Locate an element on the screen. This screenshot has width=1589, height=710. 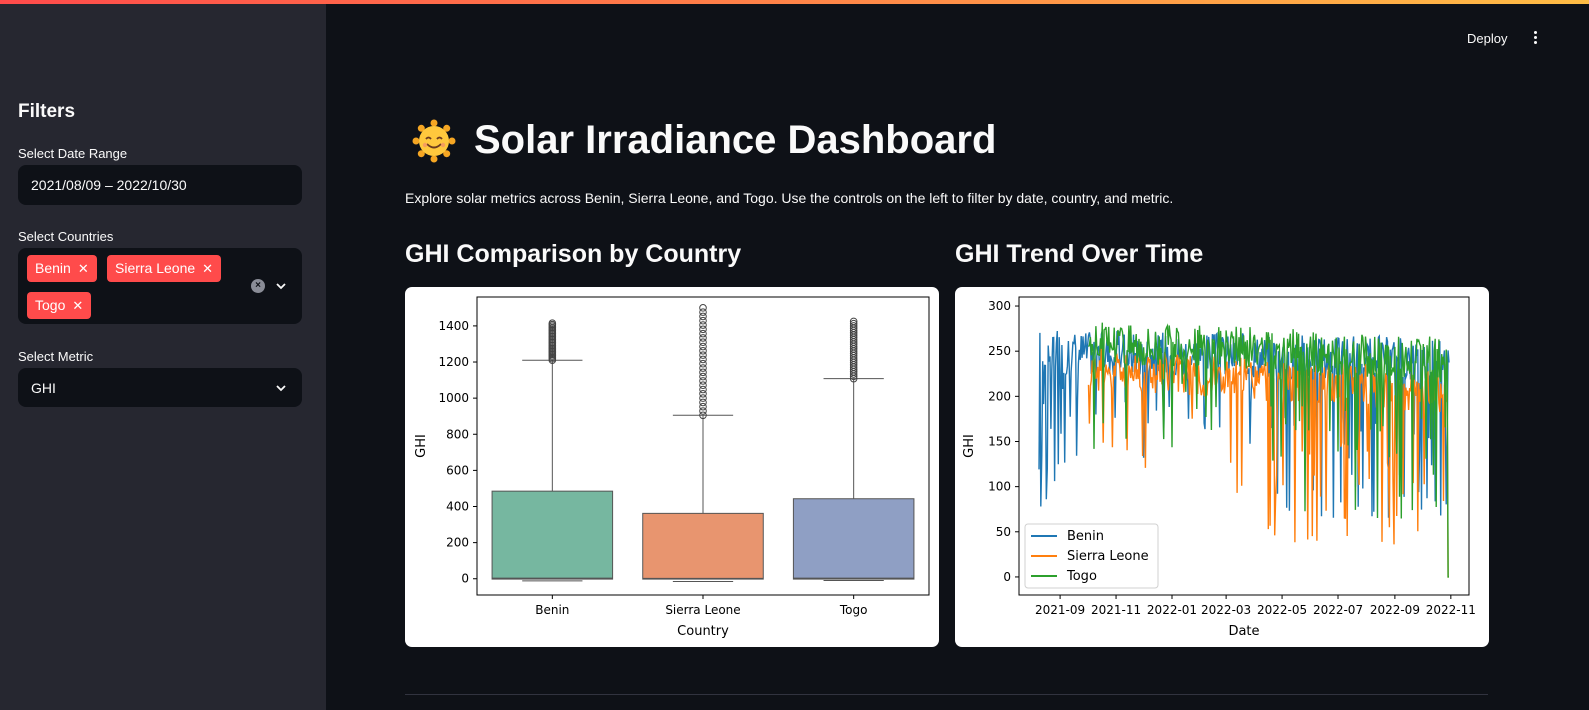
y-tick-label: 800 is located at coordinates (457, 434).